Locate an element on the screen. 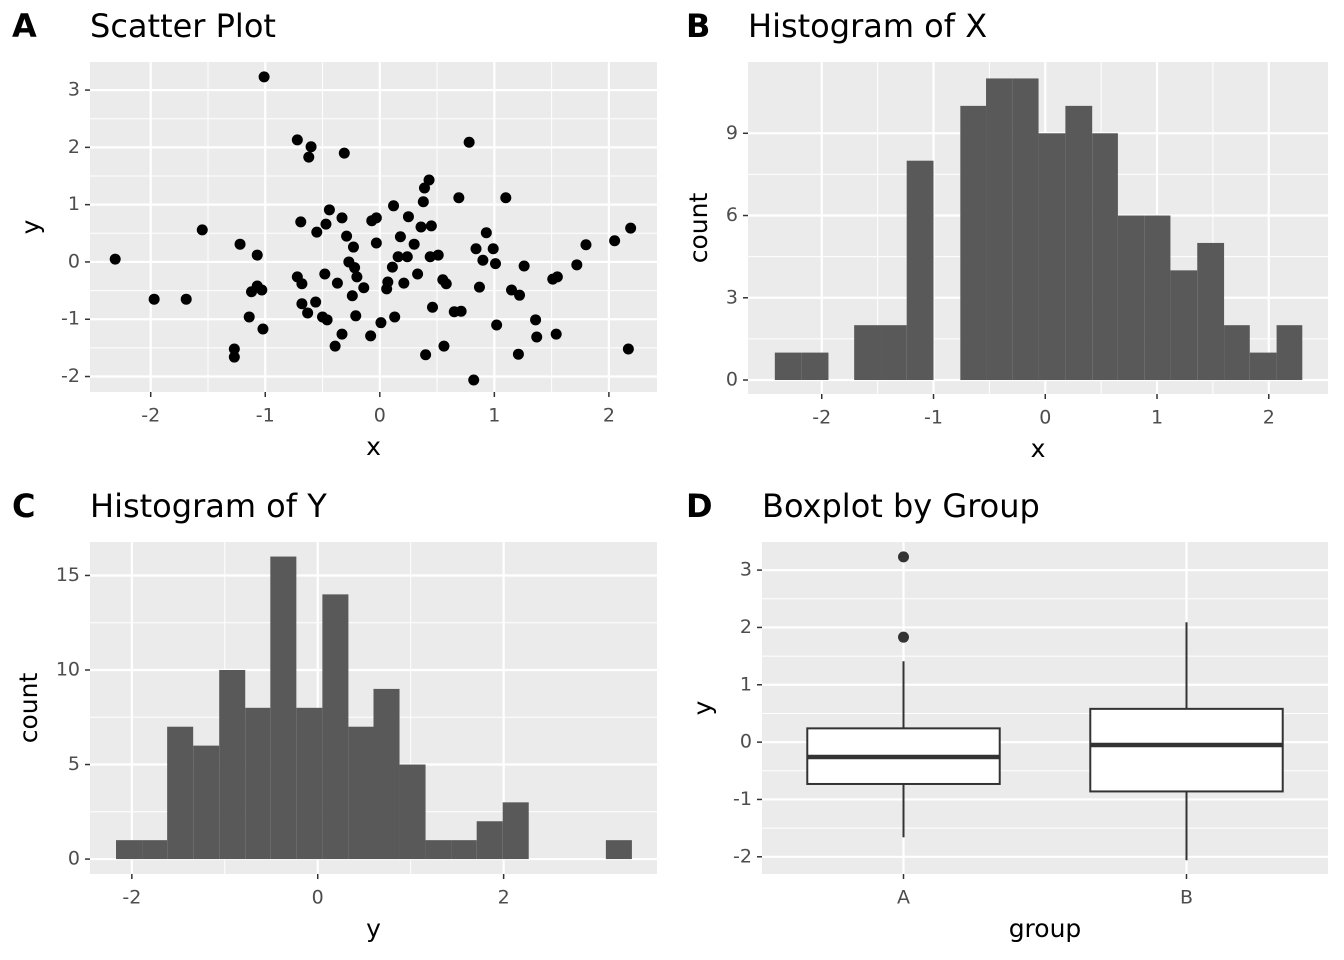 The image size is (1344, 960). box is located at coordinates (1186, 750).